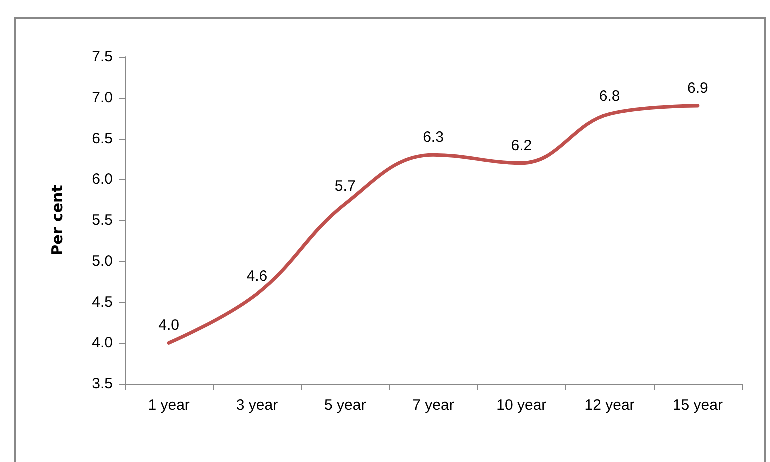 The height and width of the screenshot is (462, 770). Describe the element at coordinates (102, 220) in the screenshot. I see `y-tick-label: 5.5` at that location.